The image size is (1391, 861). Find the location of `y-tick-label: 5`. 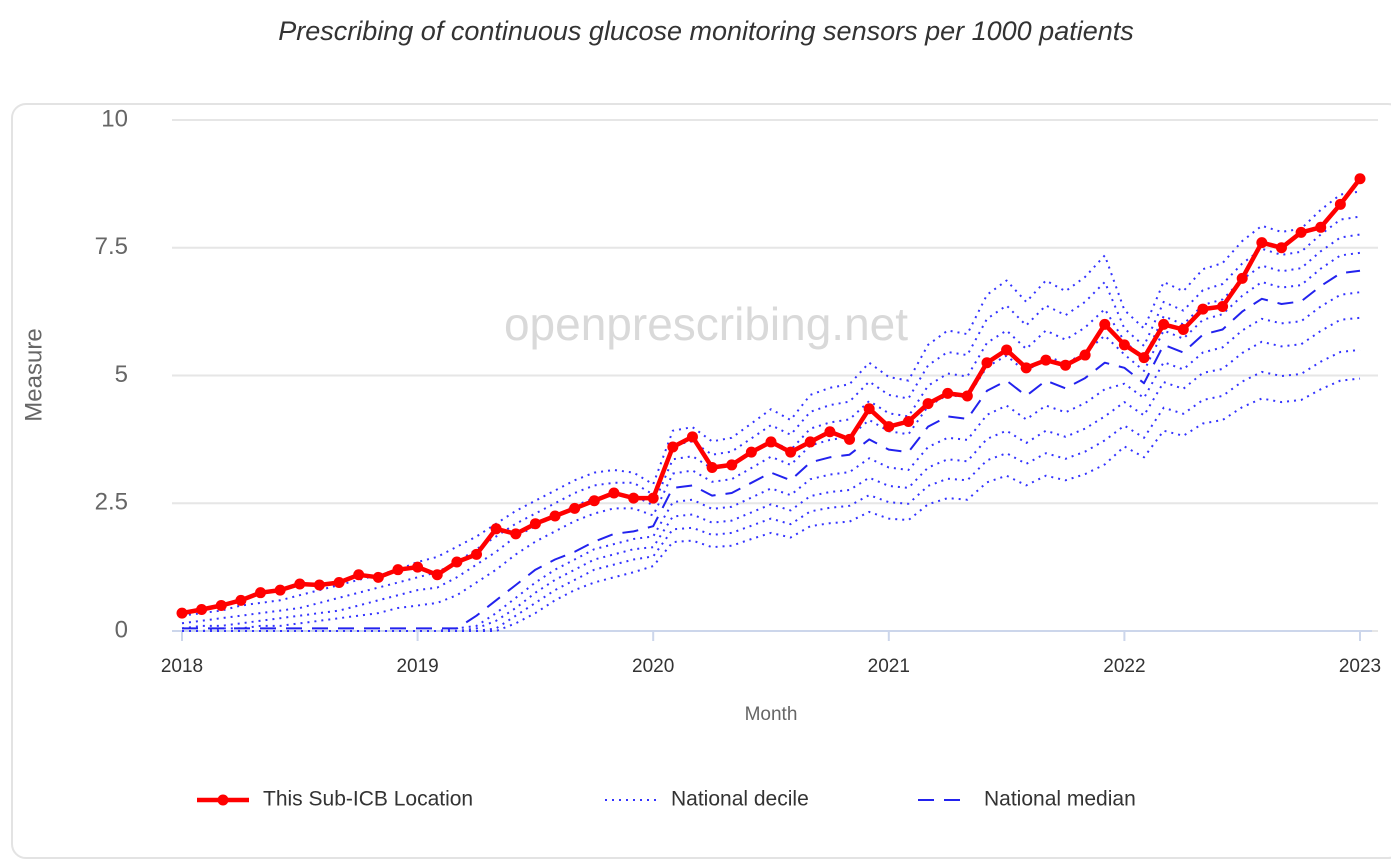

y-tick-label: 5 is located at coordinates (121, 374).